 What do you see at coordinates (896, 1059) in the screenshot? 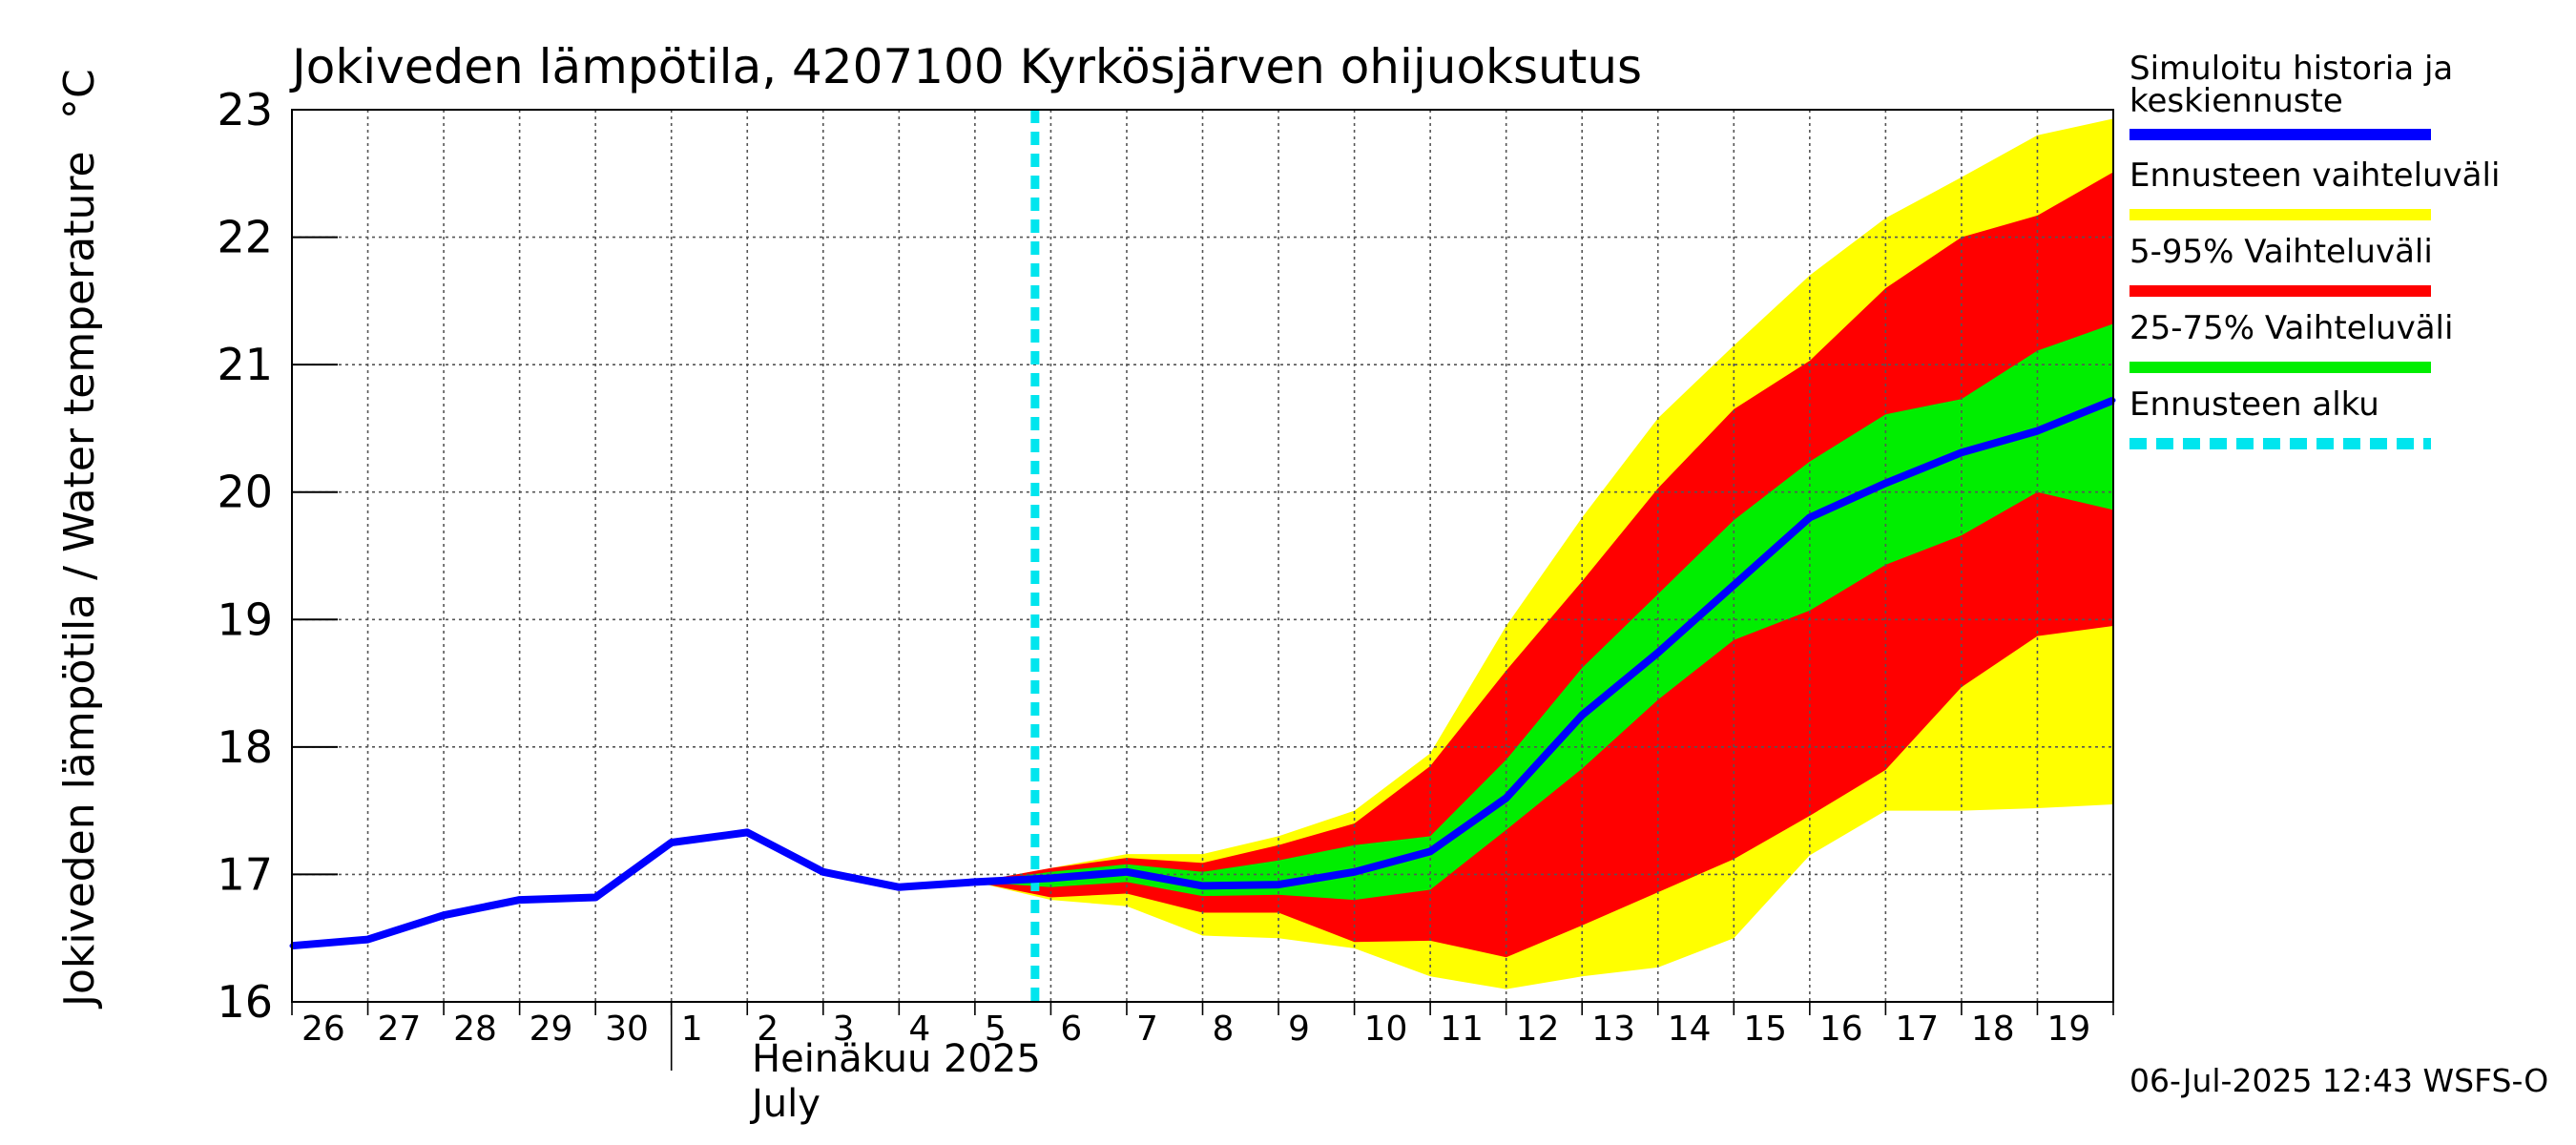
I see `month-label-fi: Heinäkuu 2025` at bounding box center [896, 1059].